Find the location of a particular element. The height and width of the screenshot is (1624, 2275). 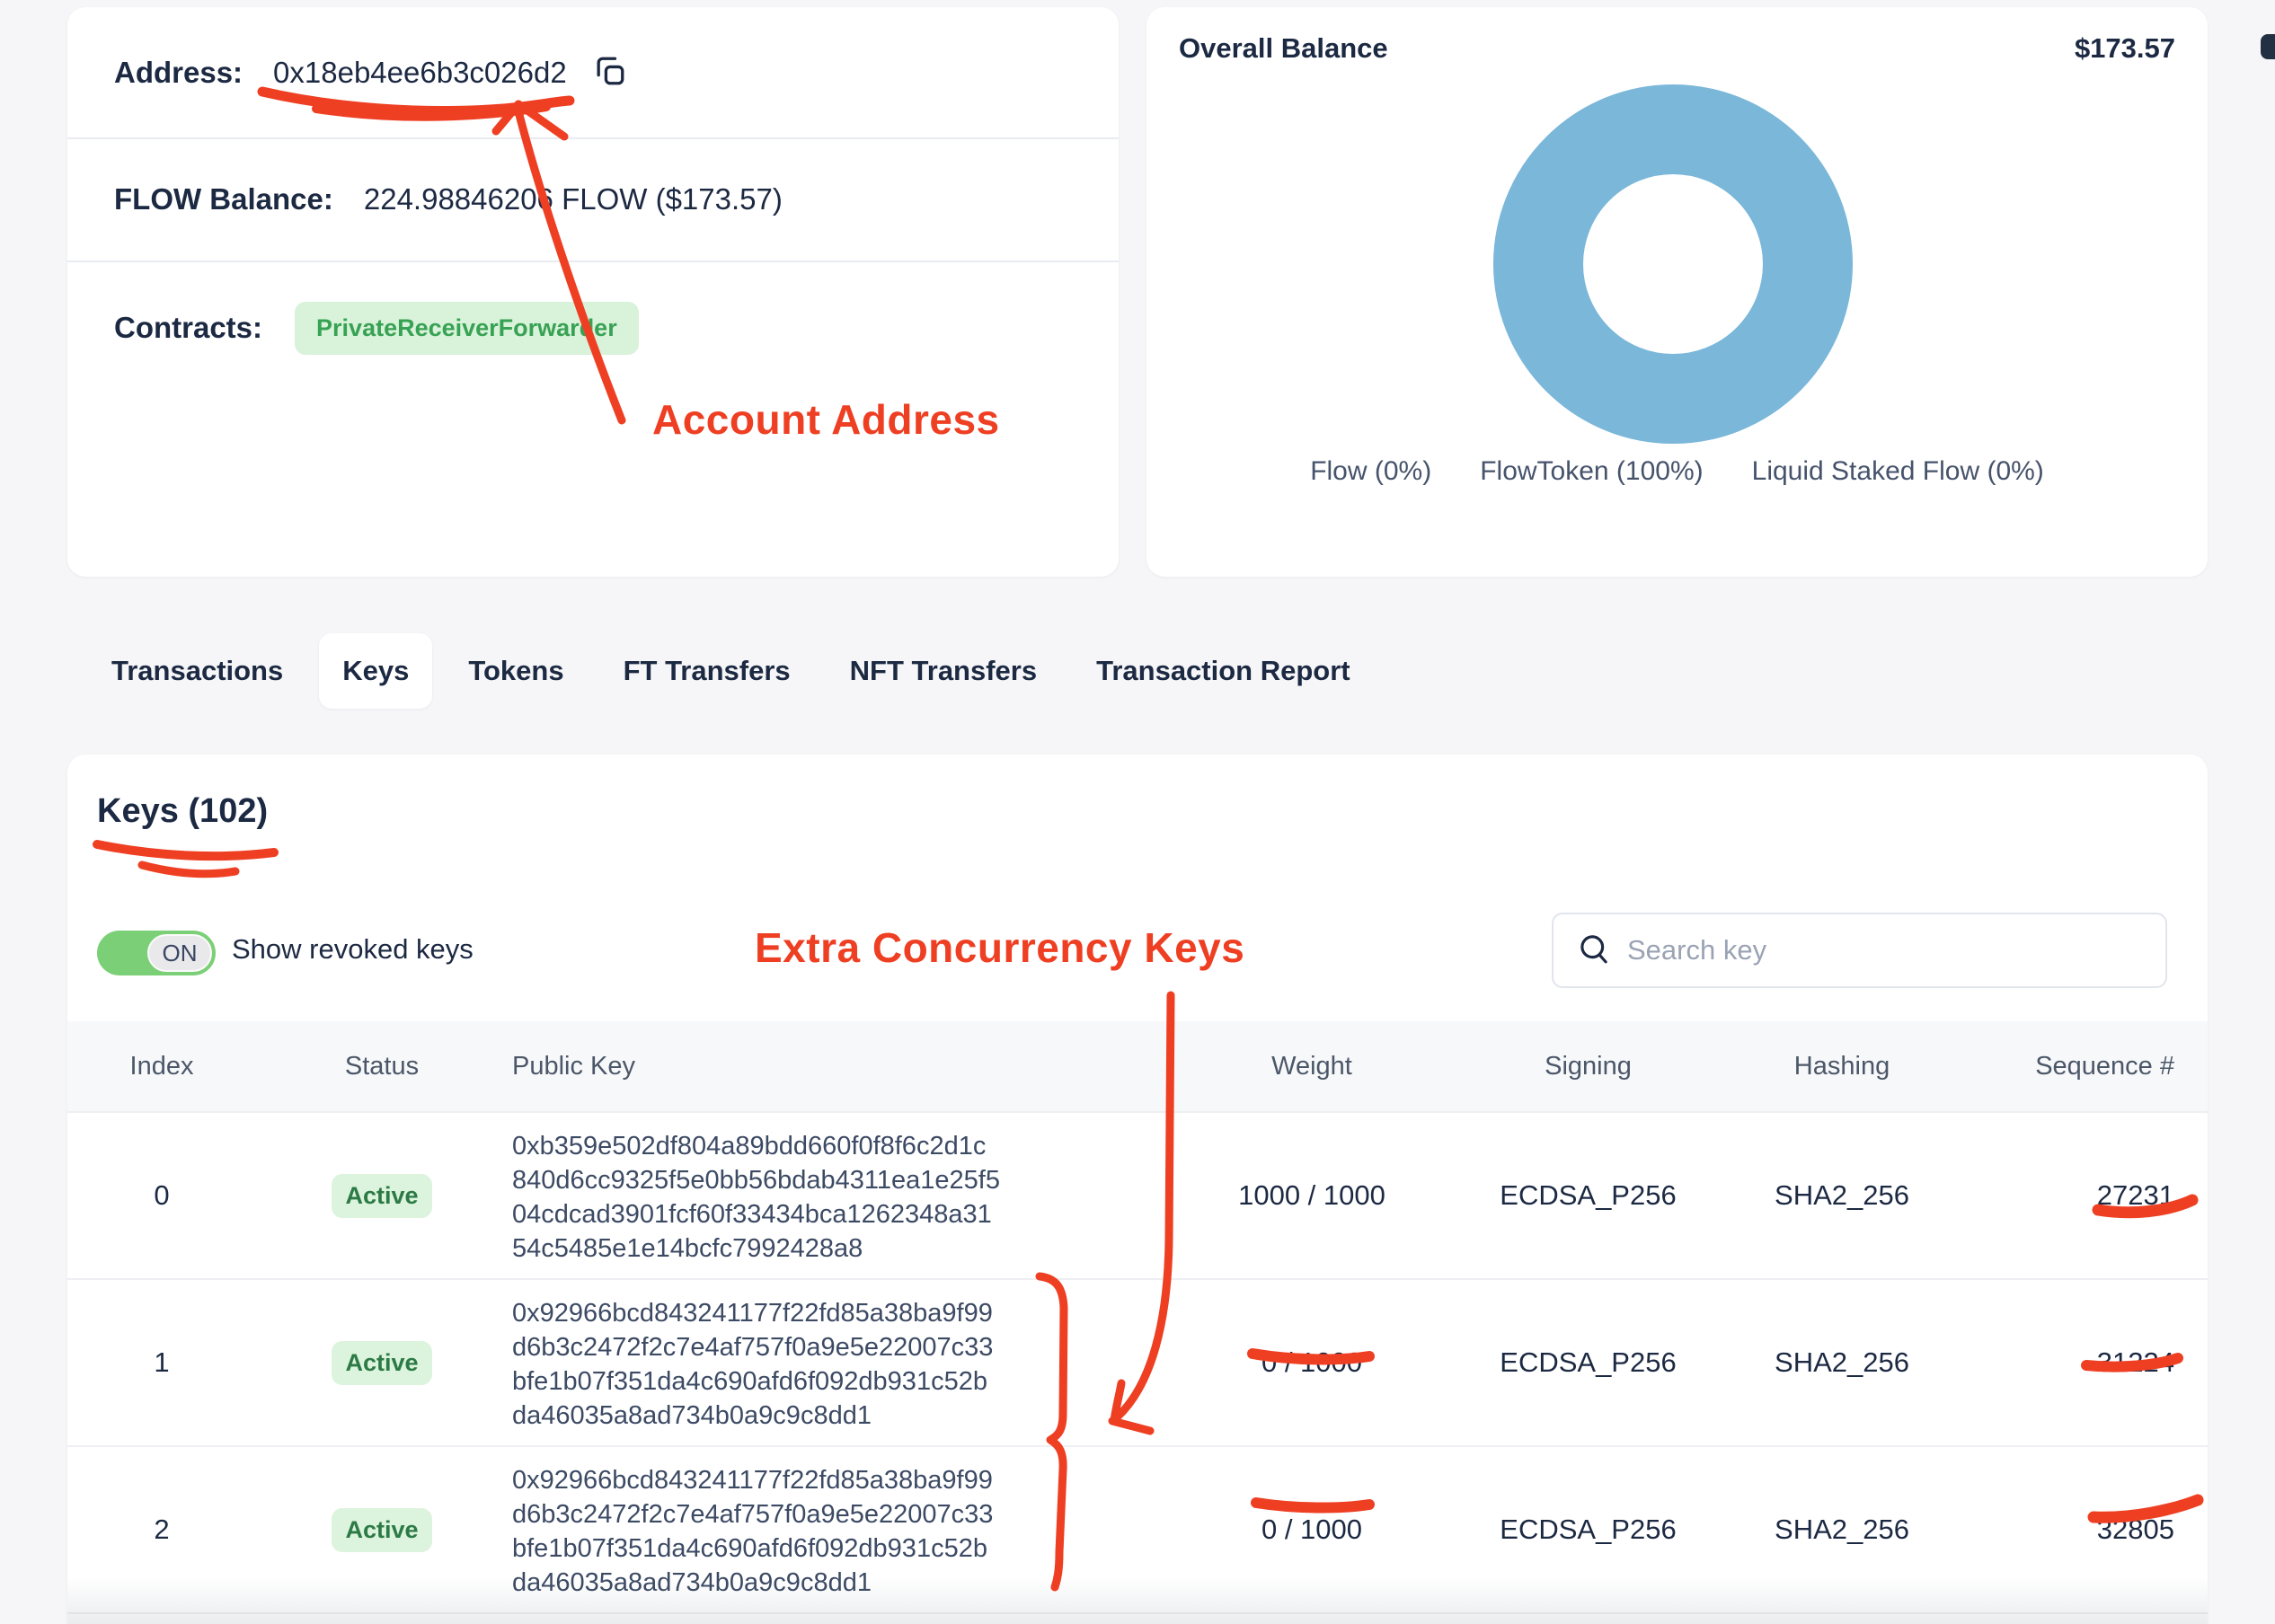

legend-item: Liquid Staked Flow (0%) is located at coordinates (1897, 471).